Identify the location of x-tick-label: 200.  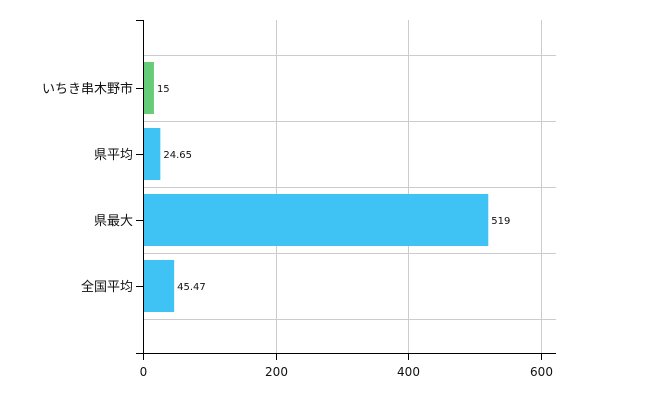
(276, 372).